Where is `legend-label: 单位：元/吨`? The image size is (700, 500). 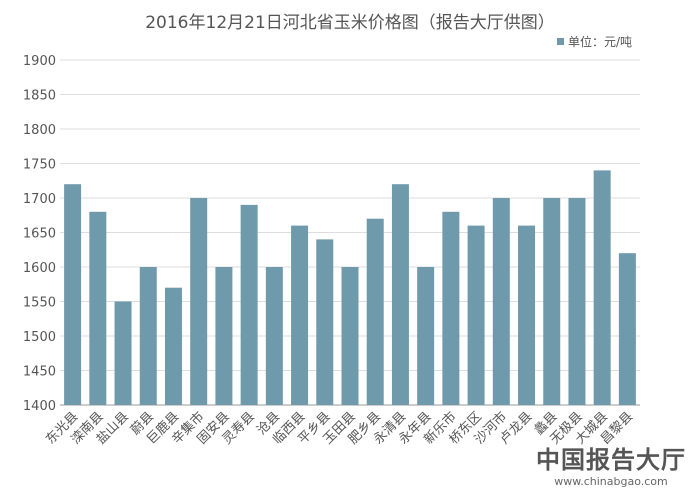 legend-label: 单位：元/吨 is located at coordinates (600, 41).